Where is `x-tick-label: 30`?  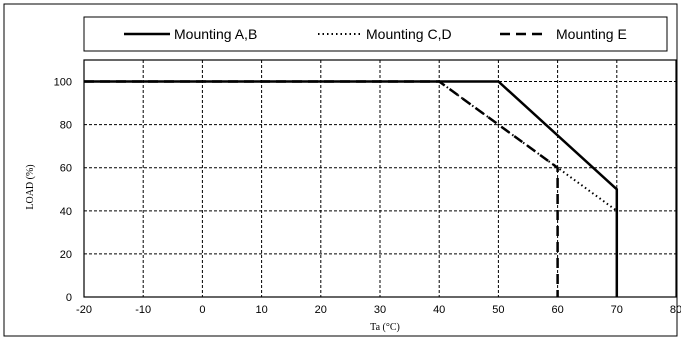 x-tick-label: 30 is located at coordinates (380, 310).